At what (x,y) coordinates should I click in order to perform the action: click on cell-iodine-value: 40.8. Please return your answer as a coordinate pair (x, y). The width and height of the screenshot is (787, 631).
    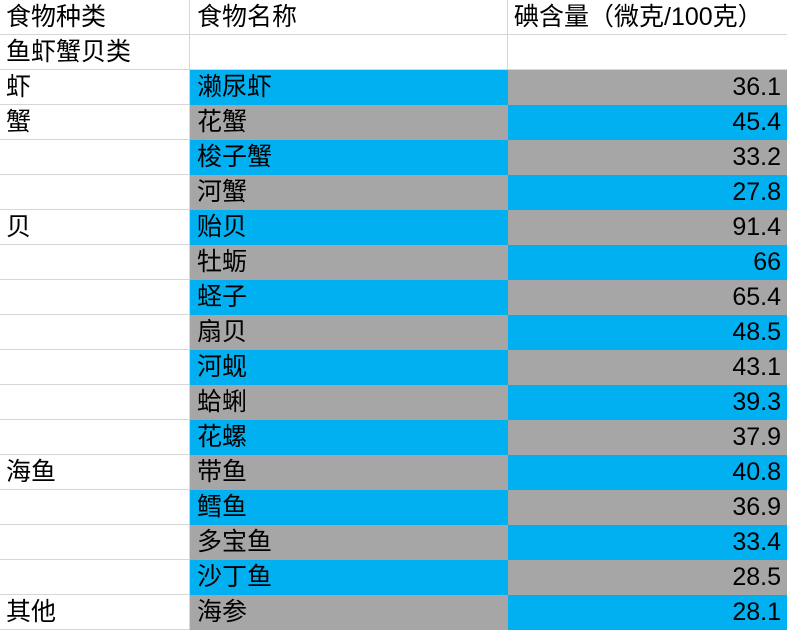
    Looking at the image, I should click on (647, 472).